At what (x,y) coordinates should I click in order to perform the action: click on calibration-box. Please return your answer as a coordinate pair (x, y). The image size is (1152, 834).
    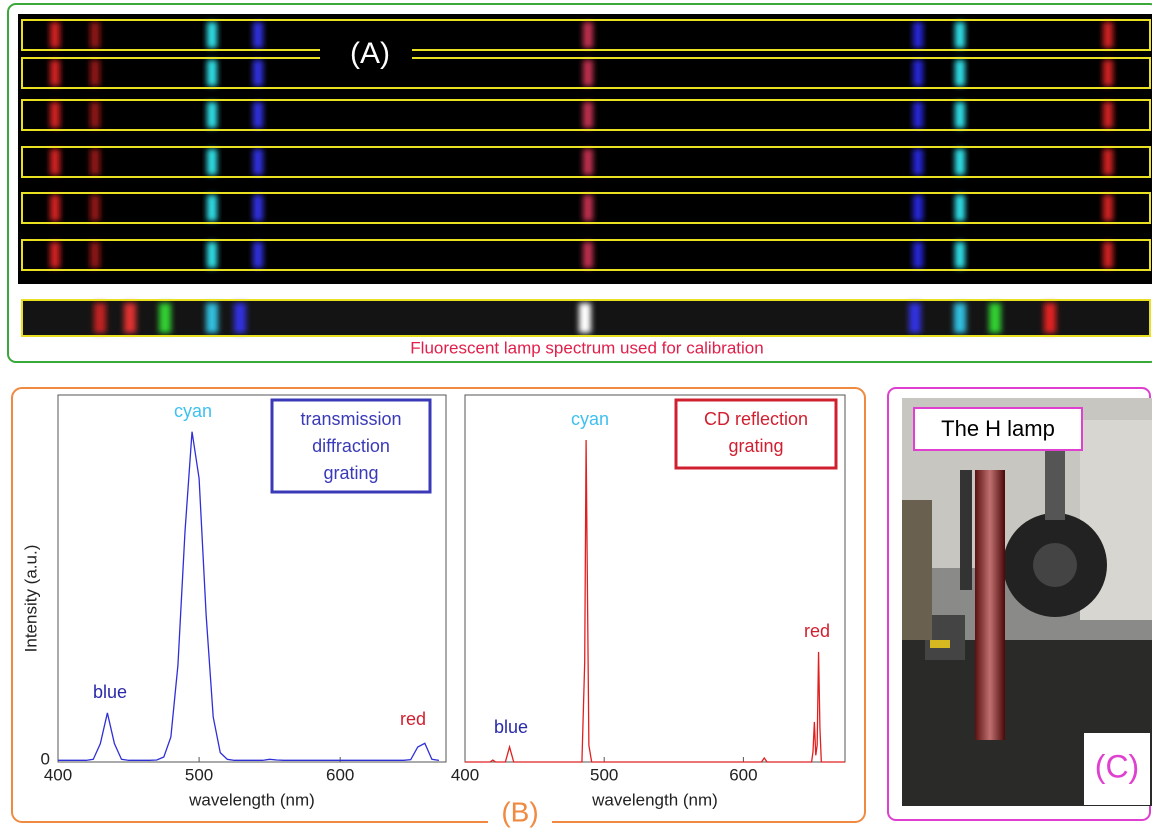
    Looking at the image, I should click on (586, 318).